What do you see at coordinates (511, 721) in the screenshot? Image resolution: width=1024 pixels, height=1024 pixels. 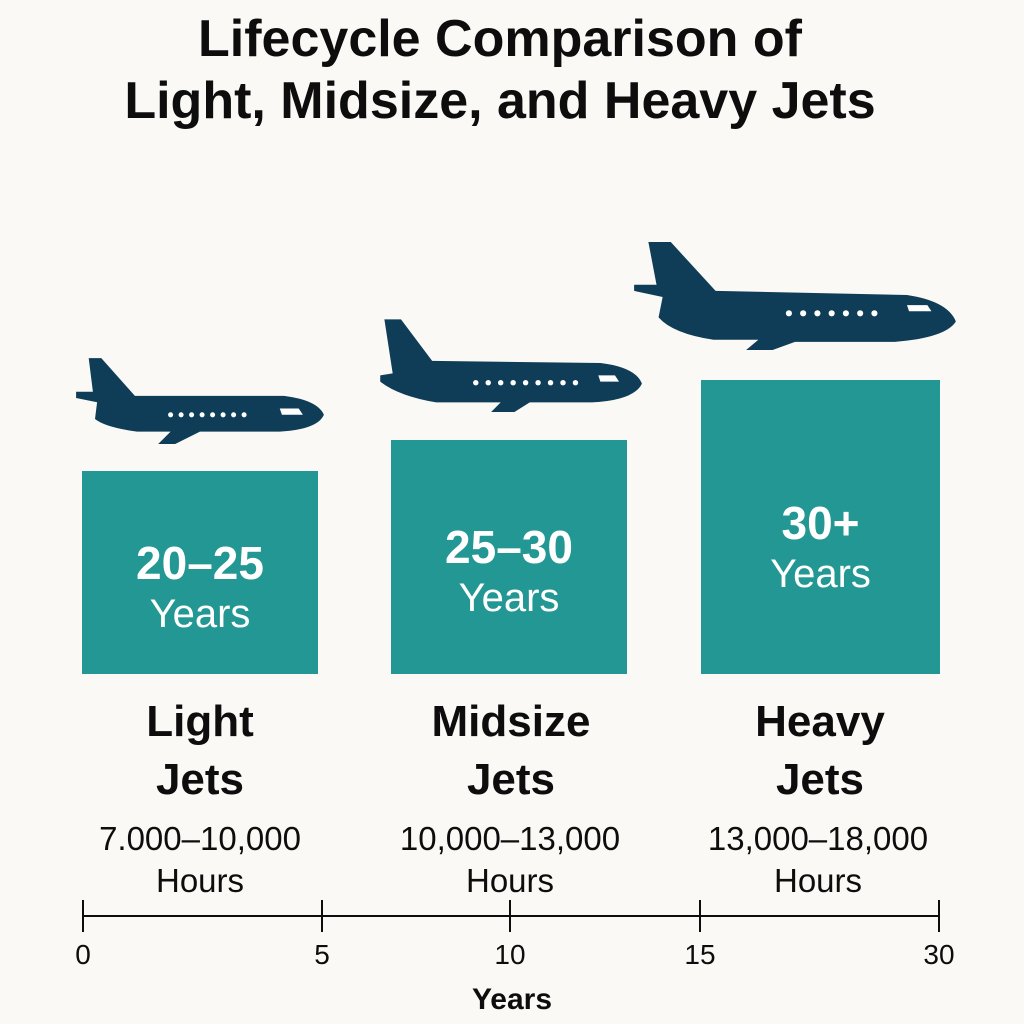 I see `category-label-line-1: Midsize` at bounding box center [511, 721].